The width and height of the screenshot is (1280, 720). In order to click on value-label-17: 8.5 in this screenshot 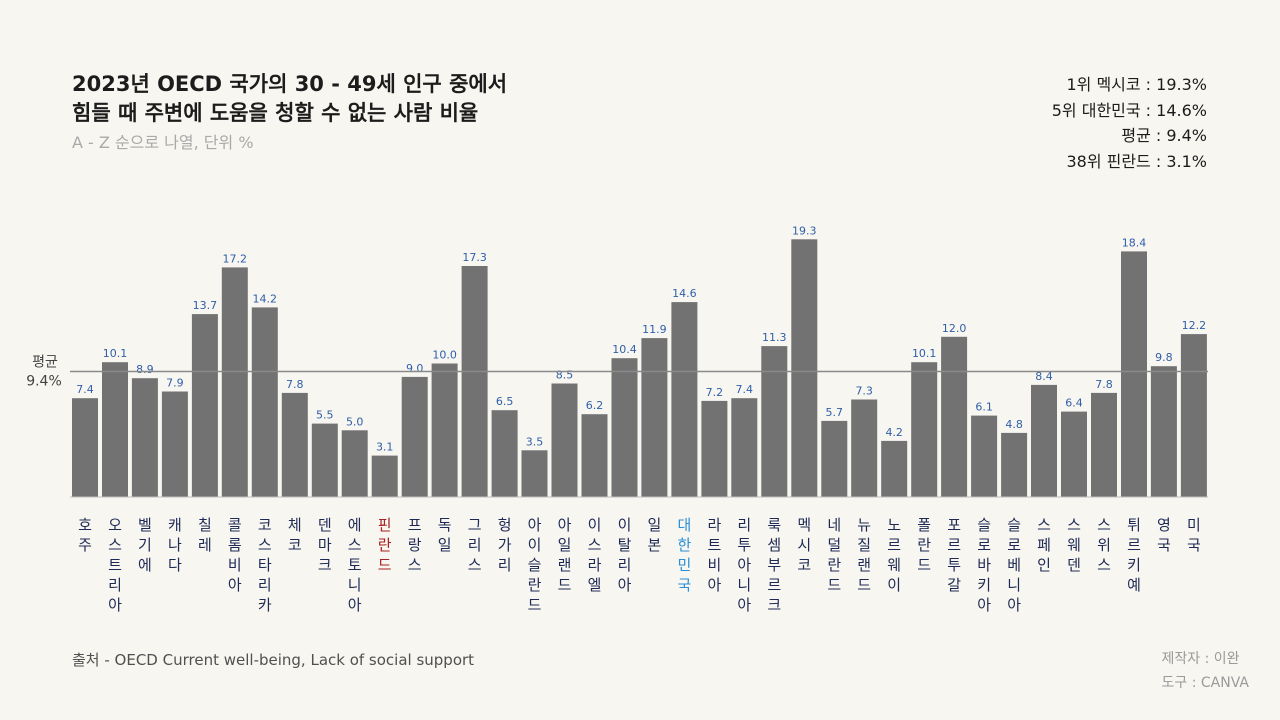, I will do `click(565, 375)`.